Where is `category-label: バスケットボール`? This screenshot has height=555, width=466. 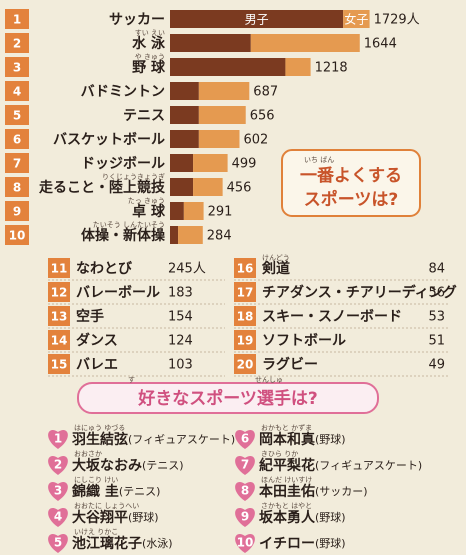
category-label: バスケットボール is located at coordinates (109, 140).